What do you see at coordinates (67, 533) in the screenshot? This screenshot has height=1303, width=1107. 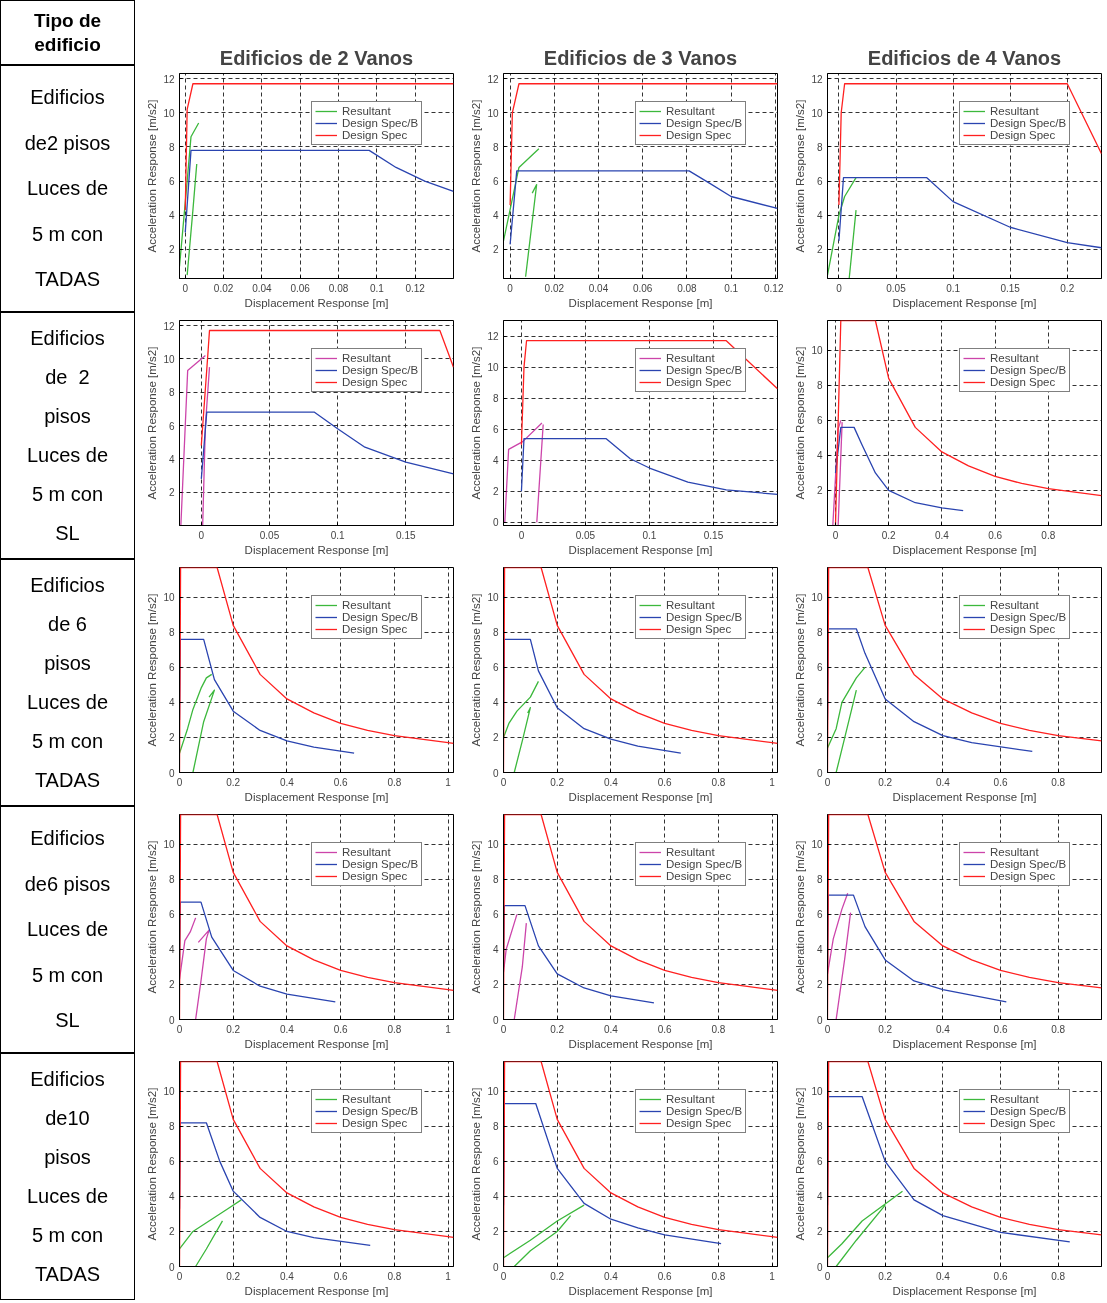 I see `text: SL` at bounding box center [67, 533].